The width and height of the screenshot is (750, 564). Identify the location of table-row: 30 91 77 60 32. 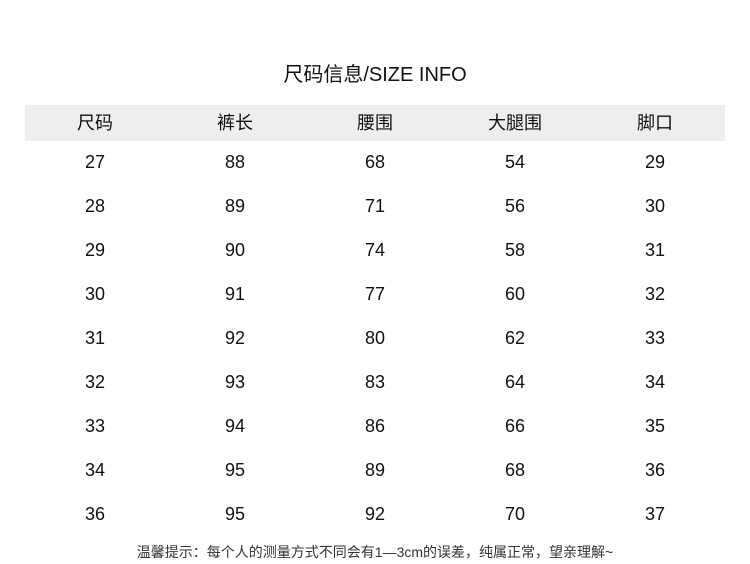
(375, 295).